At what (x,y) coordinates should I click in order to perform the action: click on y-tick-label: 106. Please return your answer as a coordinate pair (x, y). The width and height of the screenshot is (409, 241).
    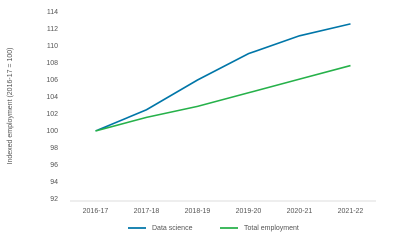
    Looking at the image, I should click on (52, 80).